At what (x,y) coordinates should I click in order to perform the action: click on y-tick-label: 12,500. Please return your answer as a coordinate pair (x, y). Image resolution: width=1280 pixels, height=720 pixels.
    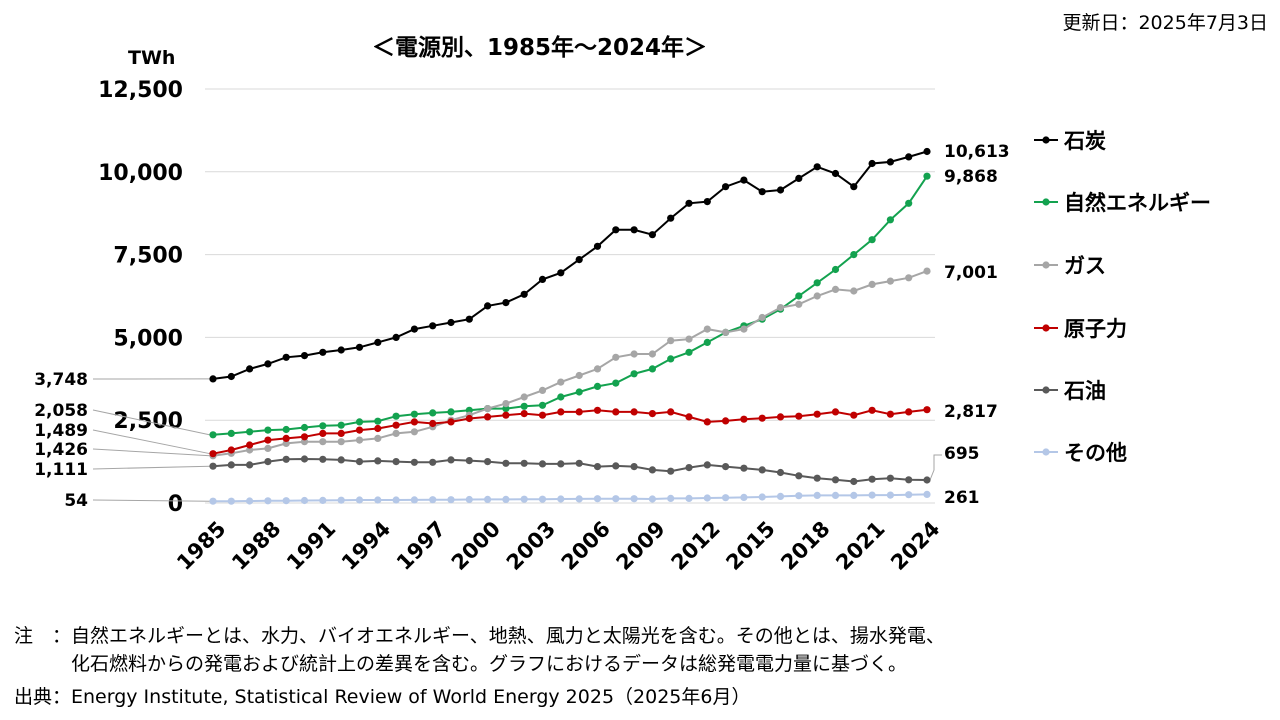
    Looking at the image, I should click on (140, 90).